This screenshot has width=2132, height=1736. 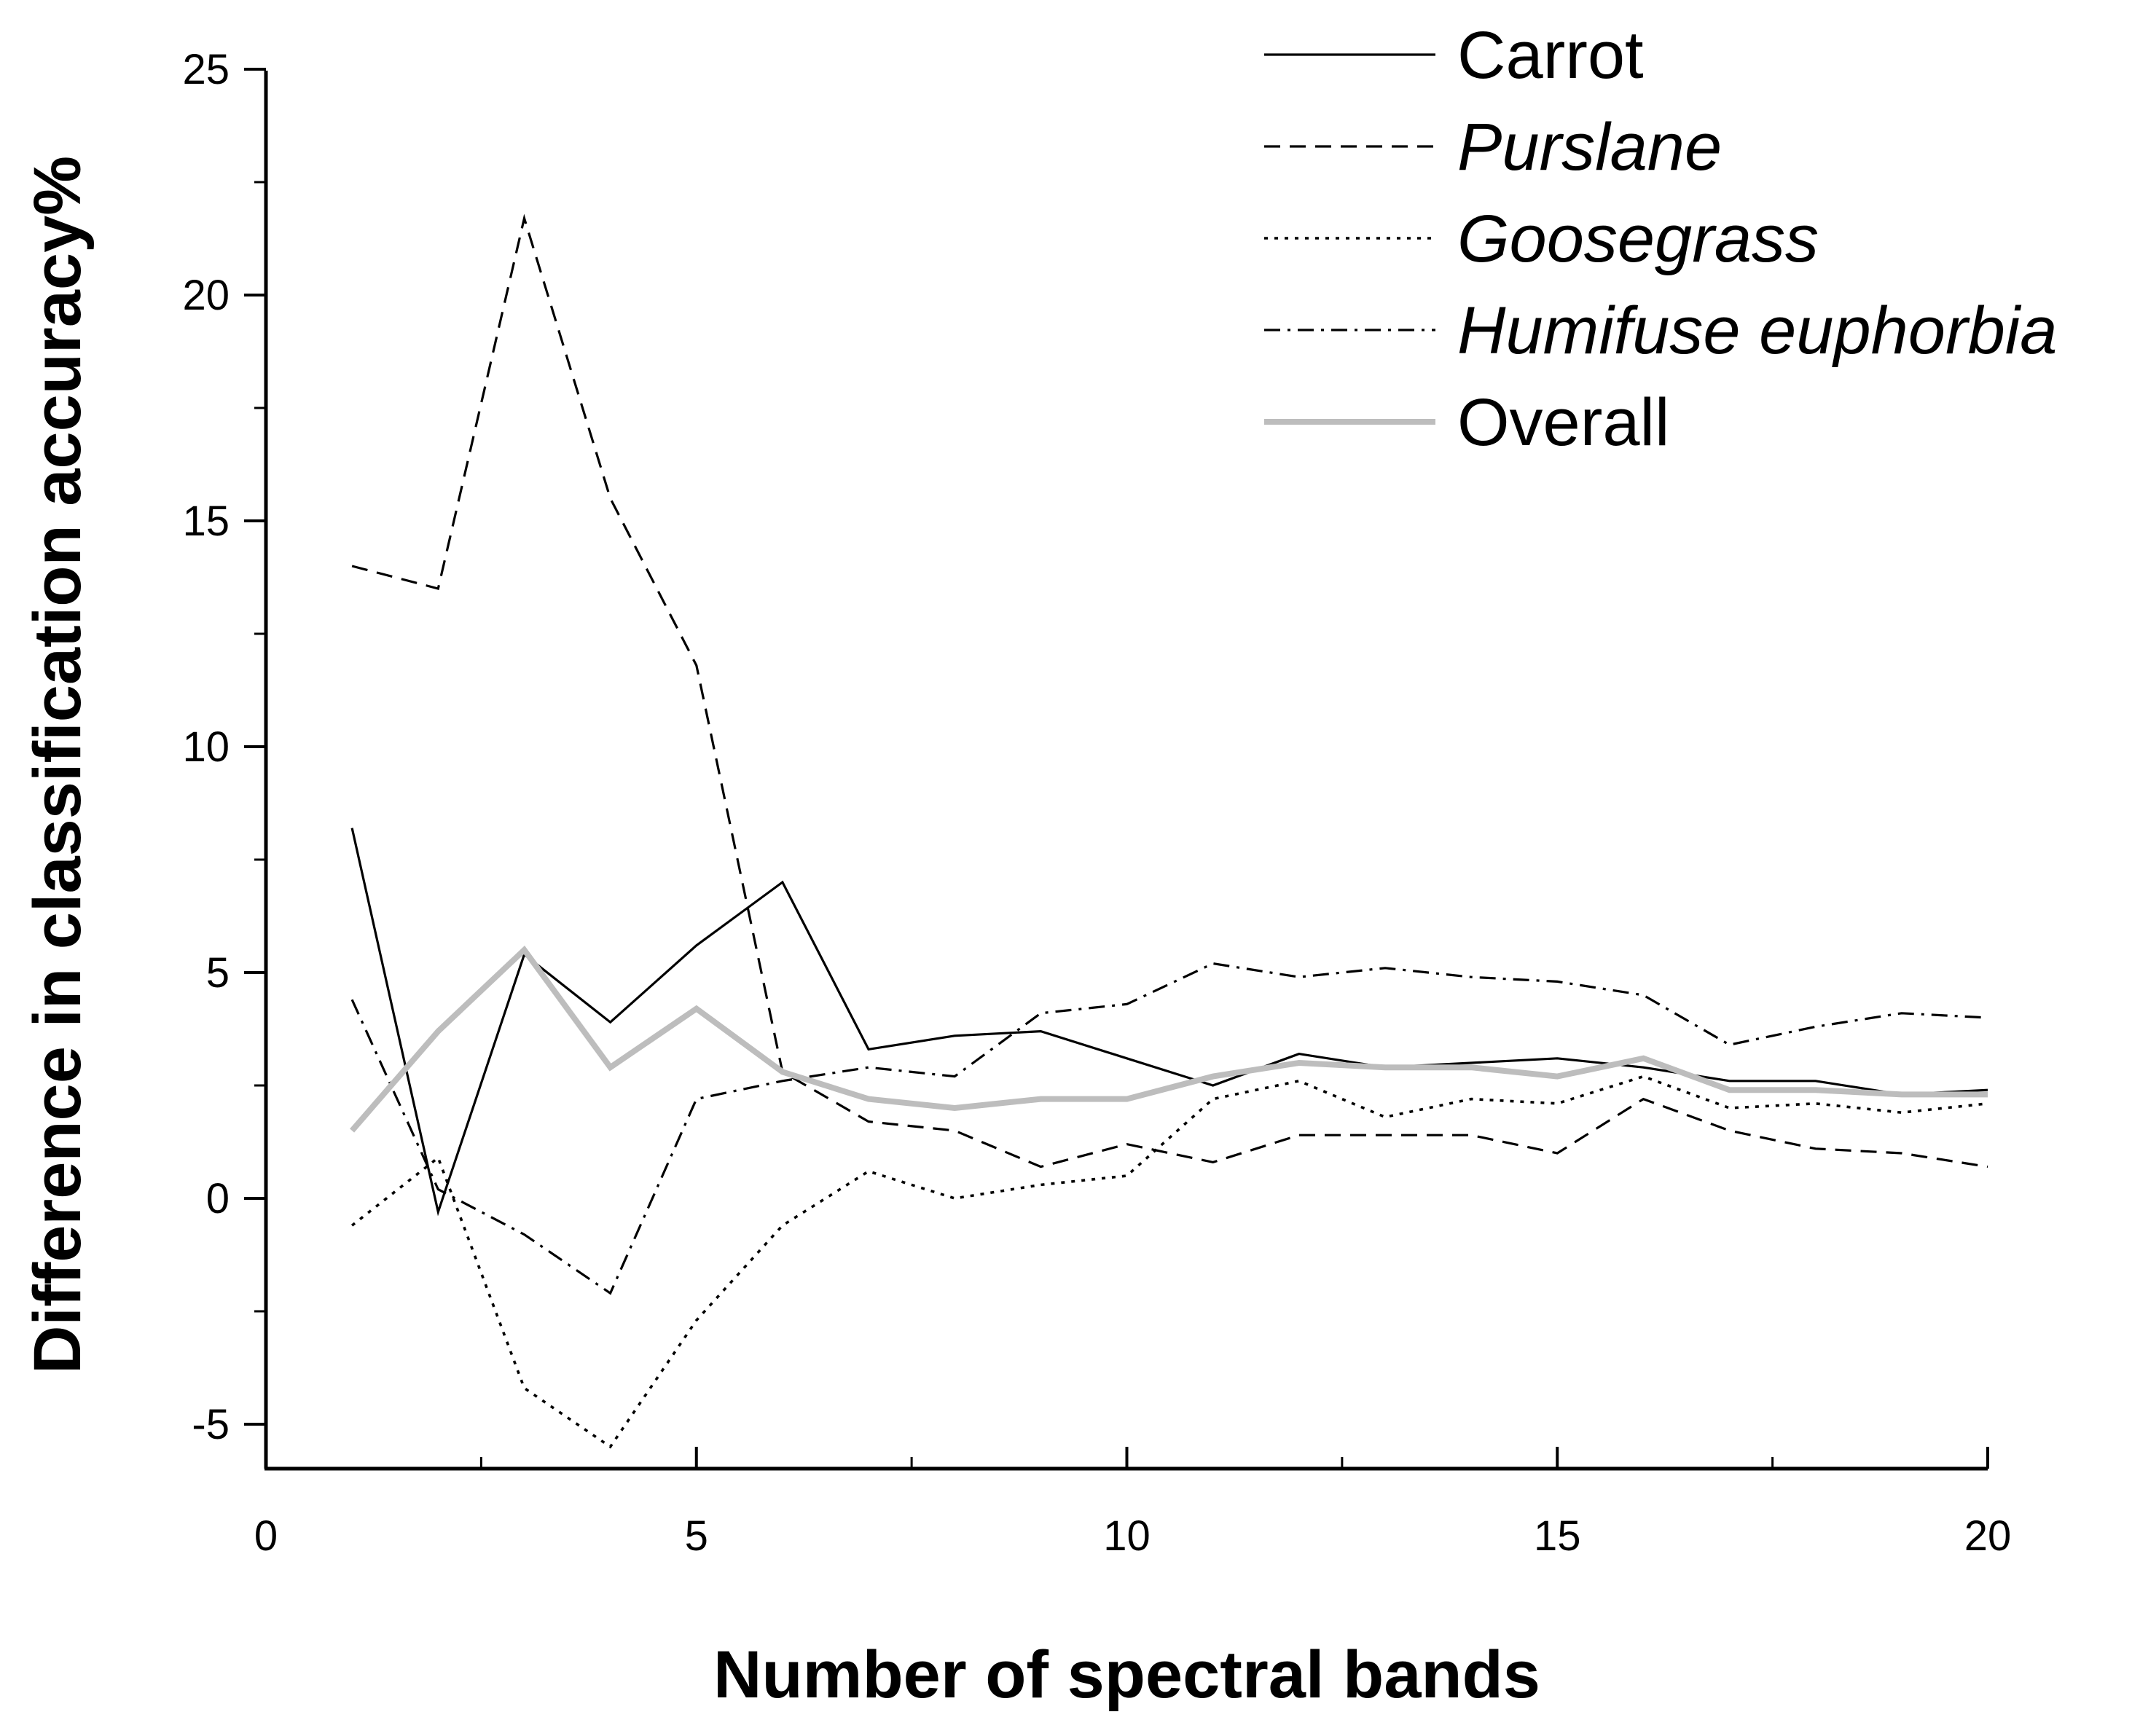 I want to click on x-tick-label: 0, so click(x=266, y=1536).